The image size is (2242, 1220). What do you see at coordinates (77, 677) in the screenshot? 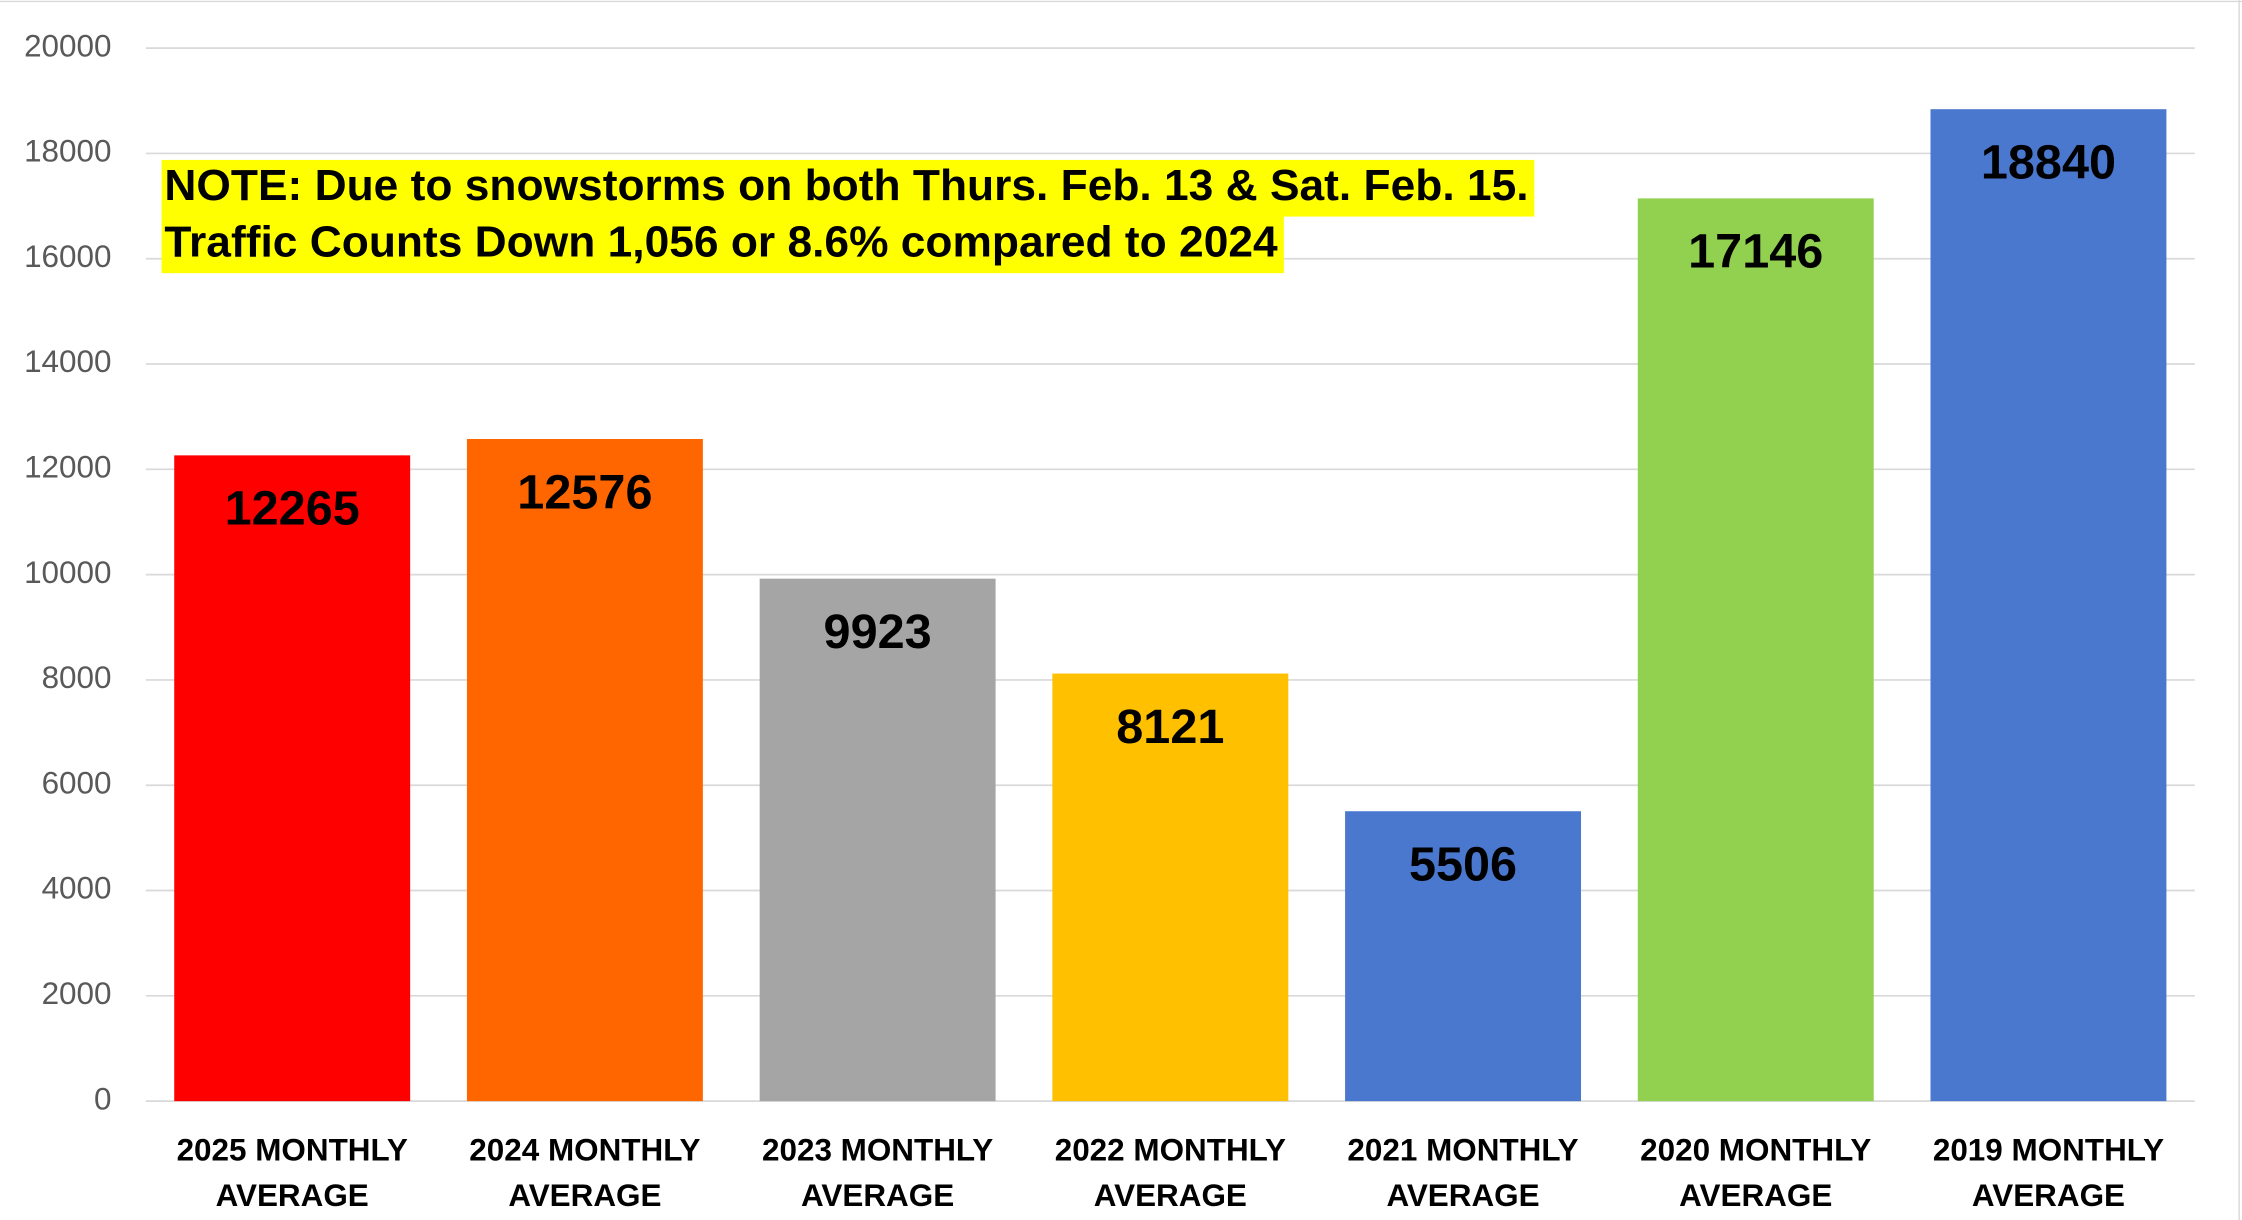
I see `y-tick-label: 8000` at bounding box center [77, 677].